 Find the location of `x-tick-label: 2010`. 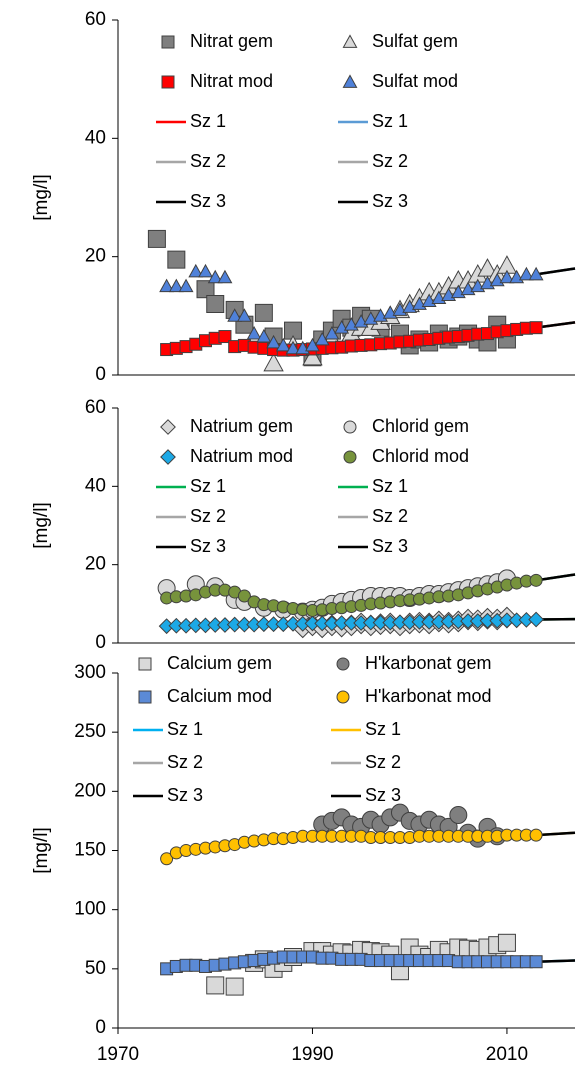

x-tick-label: 2010 is located at coordinates (507, 1054).